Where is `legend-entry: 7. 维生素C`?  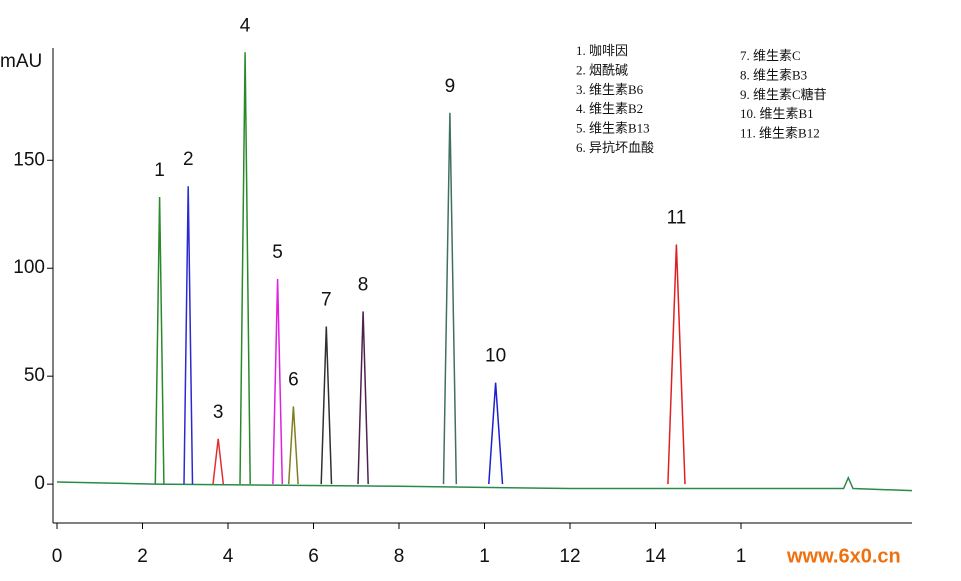
legend-entry: 7. 维生素C is located at coordinates (770, 55).